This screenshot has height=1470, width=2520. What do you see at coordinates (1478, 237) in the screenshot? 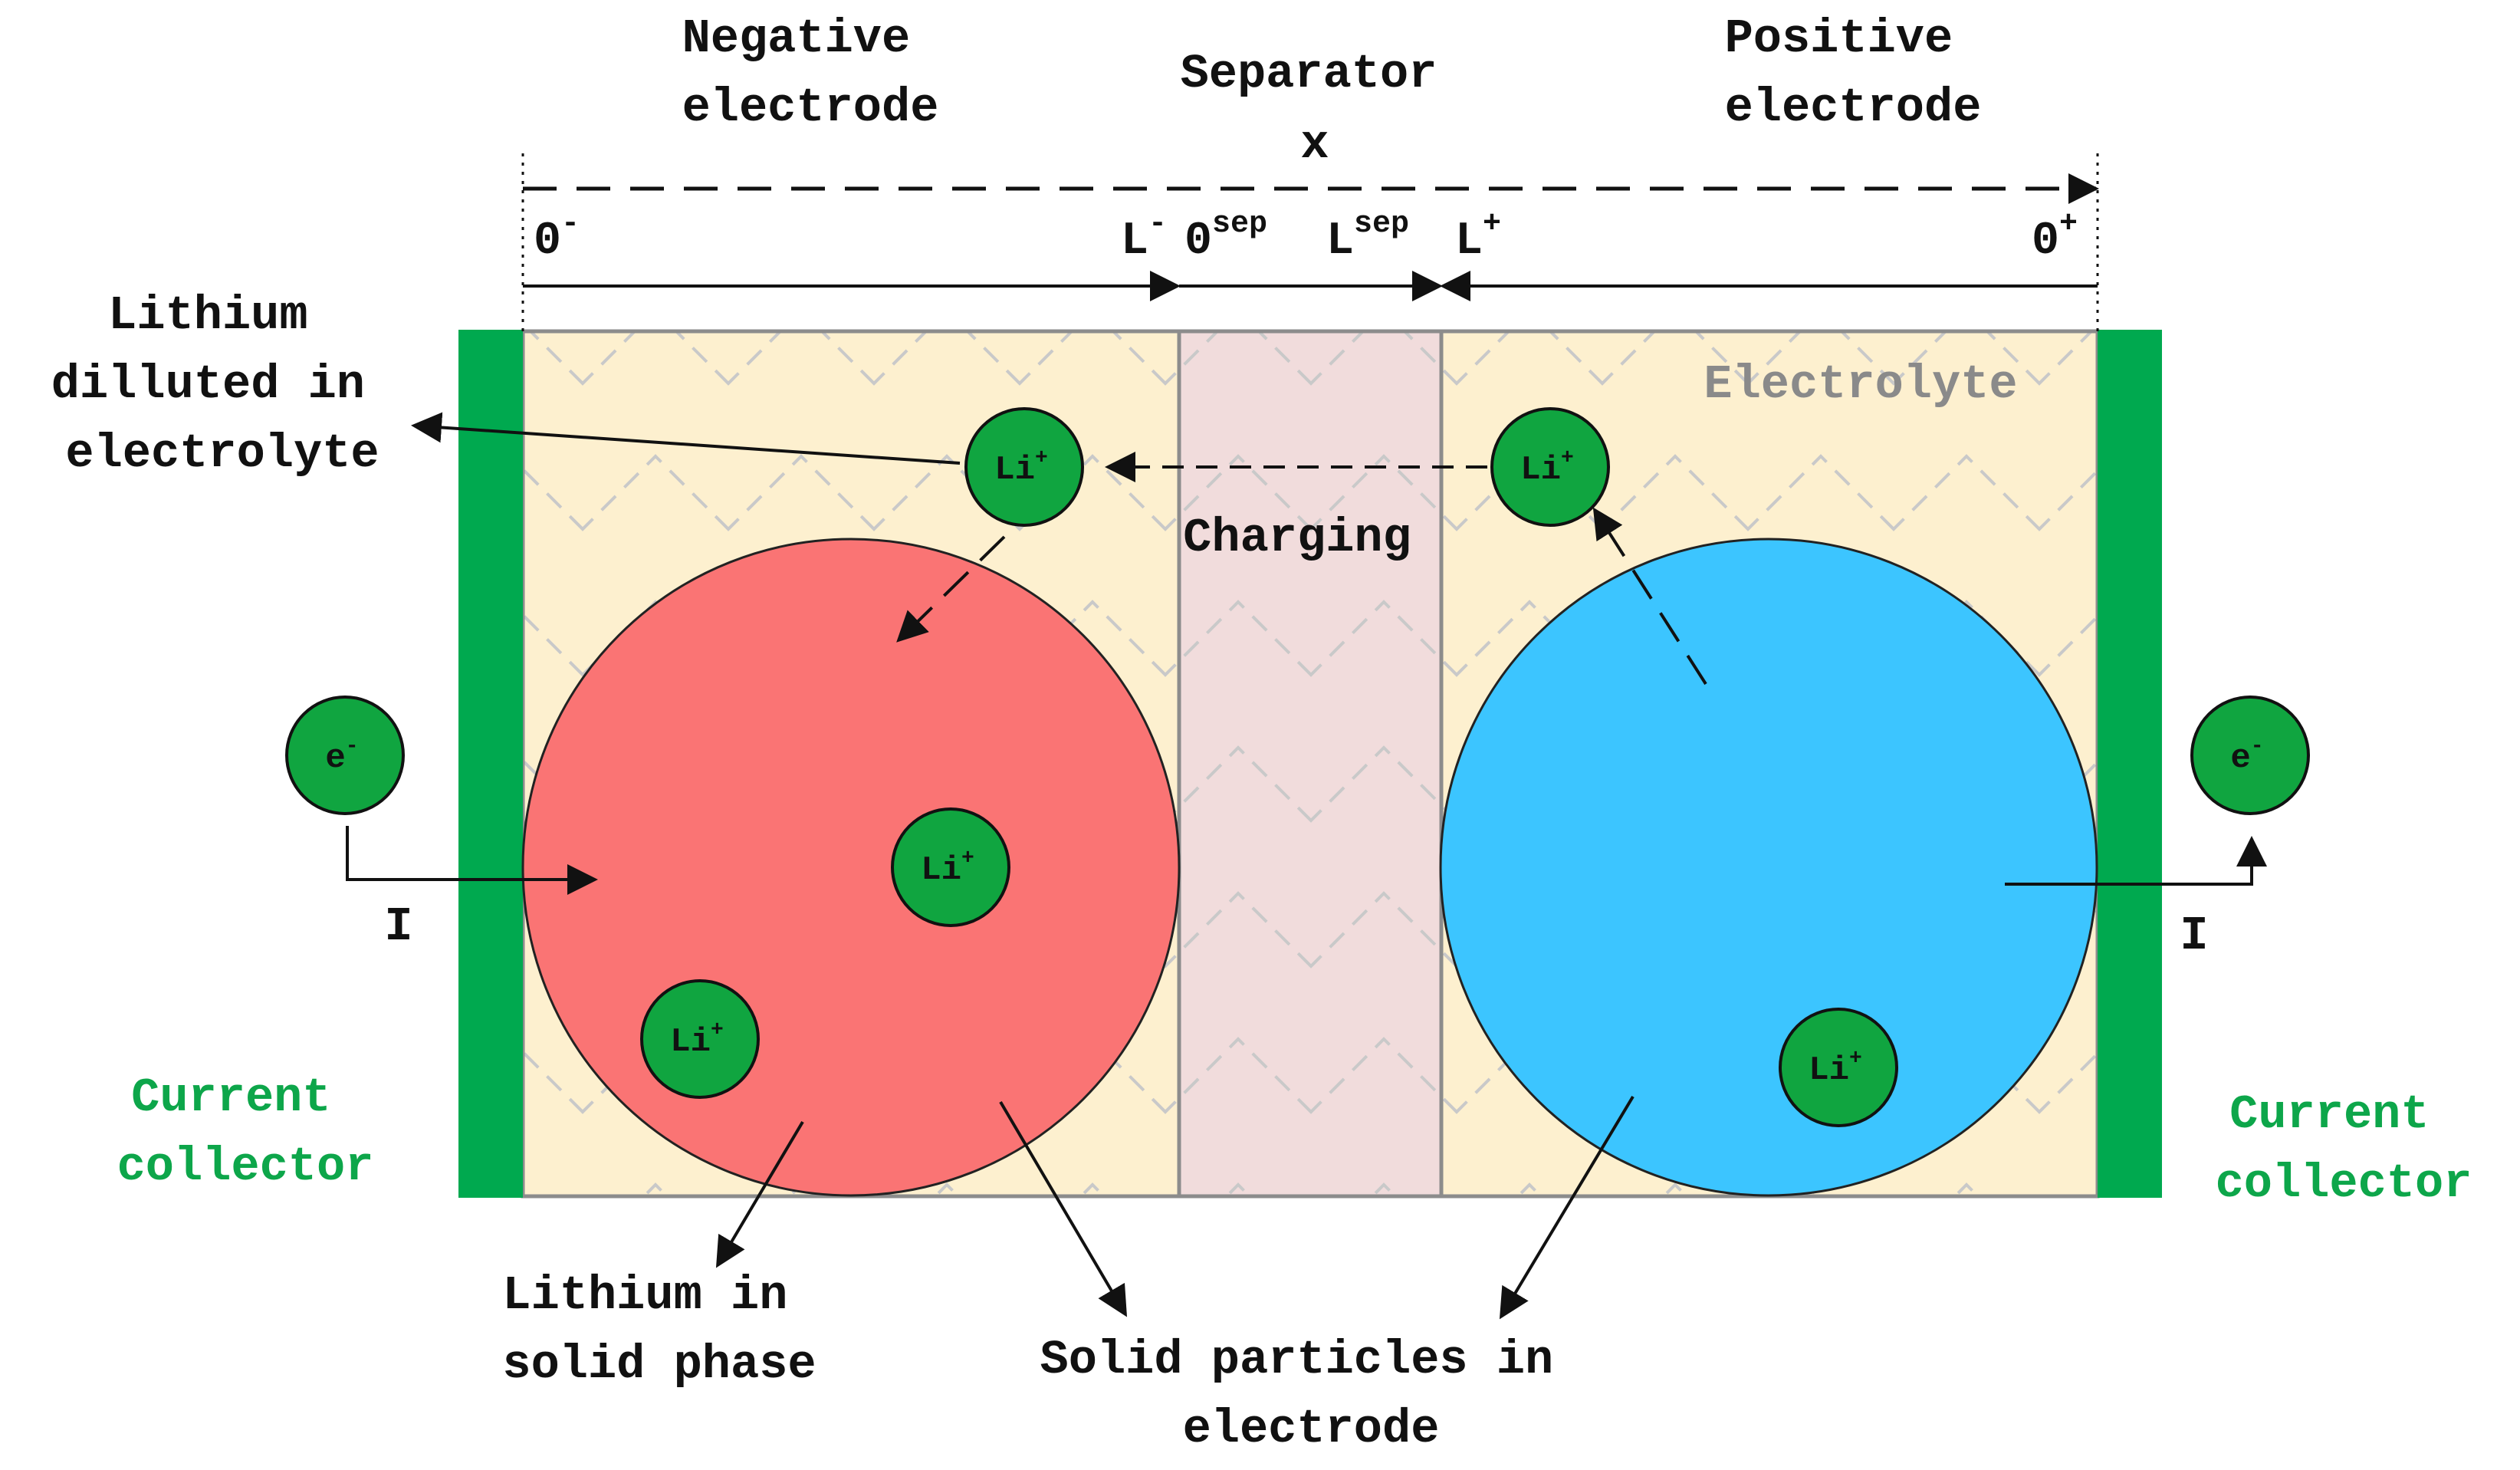
I see `tick-l-plus: L+` at bounding box center [1478, 237].